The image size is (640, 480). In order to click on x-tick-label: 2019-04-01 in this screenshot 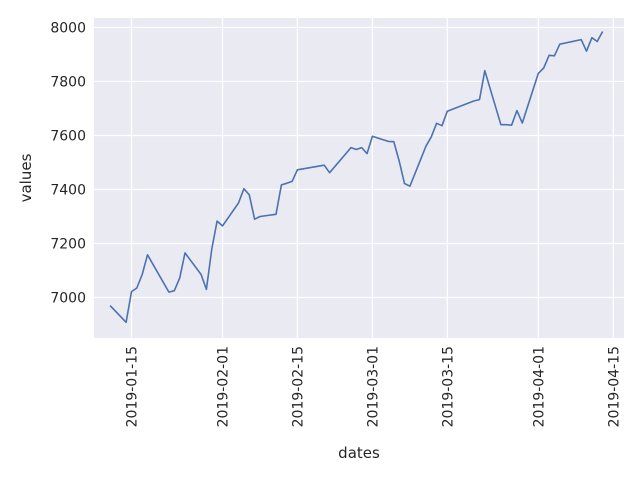, I will do `click(539, 386)`.